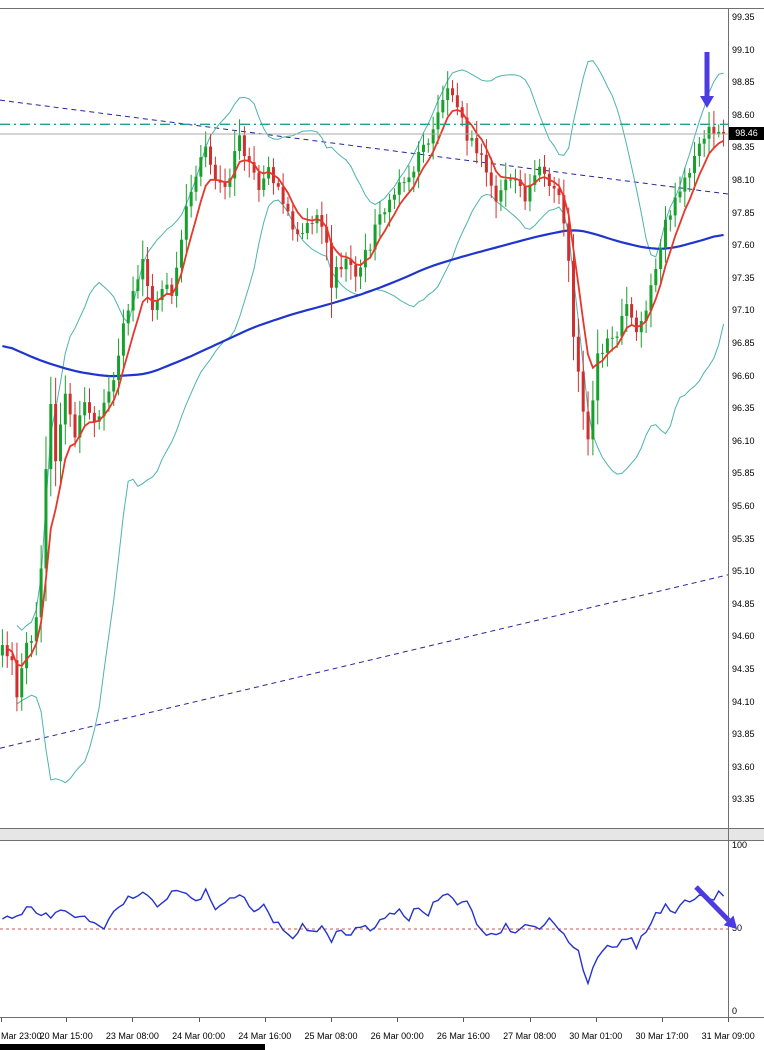  Describe the element at coordinates (743, 49) in the screenshot. I see `price-axis-label: 99.10` at that location.